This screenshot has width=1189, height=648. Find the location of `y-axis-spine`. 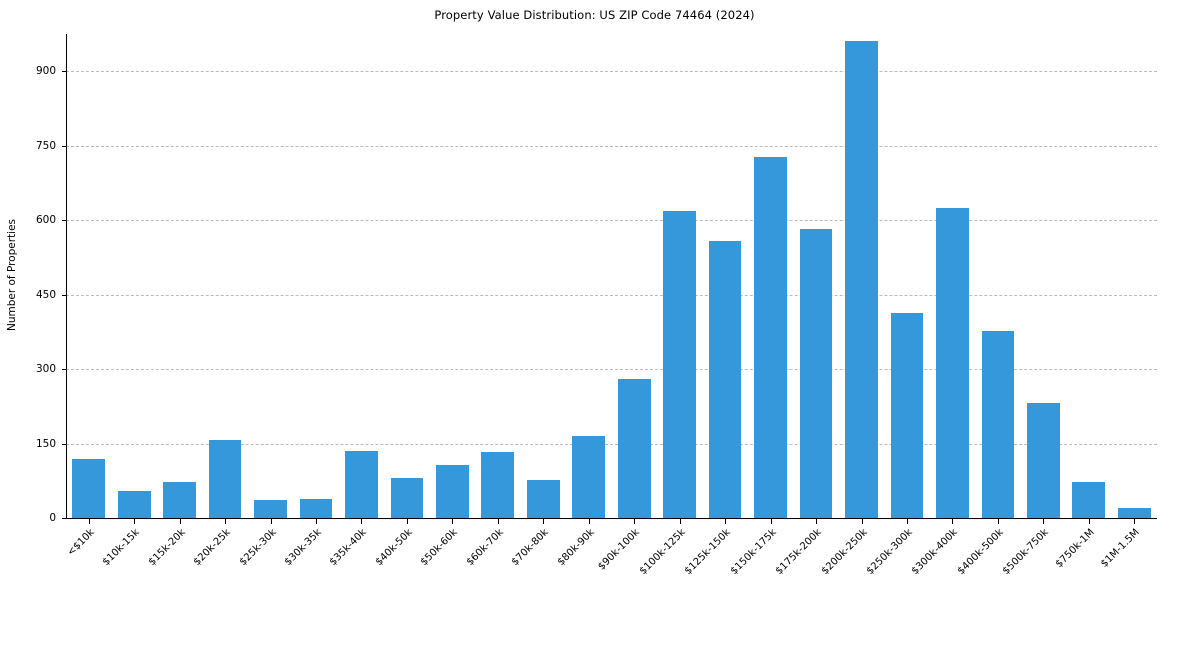

y-axis-spine is located at coordinates (66, 276).